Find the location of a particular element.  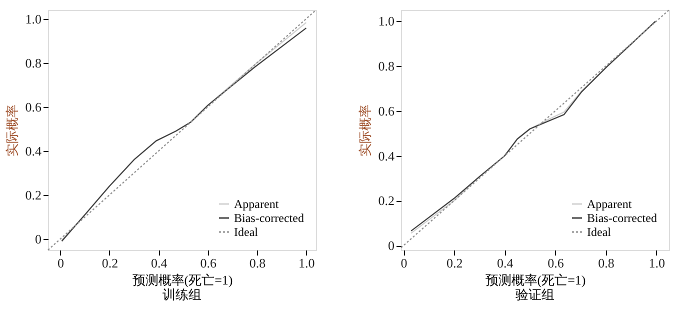

text: 训练组 is located at coordinates (182, 294).